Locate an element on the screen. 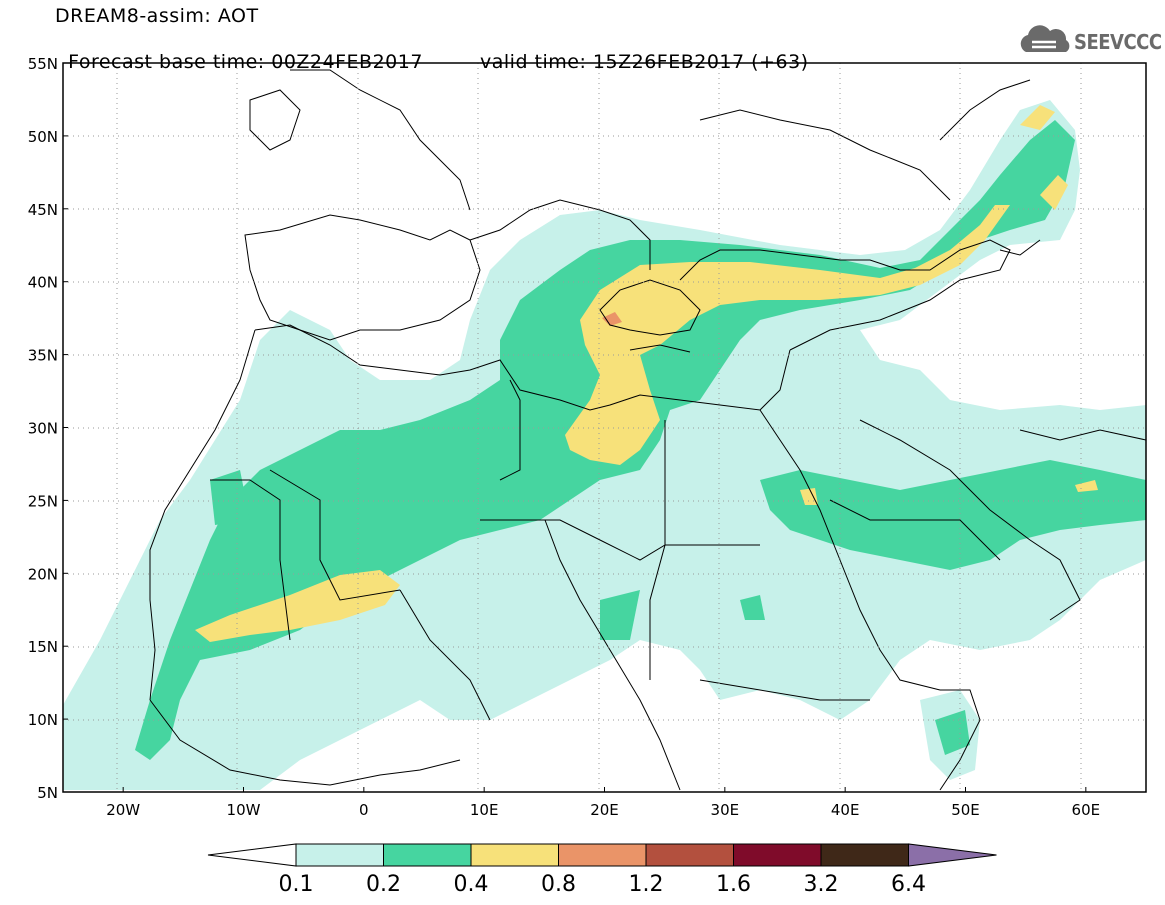  colorbar-label: 0.1 is located at coordinates (296, 884).